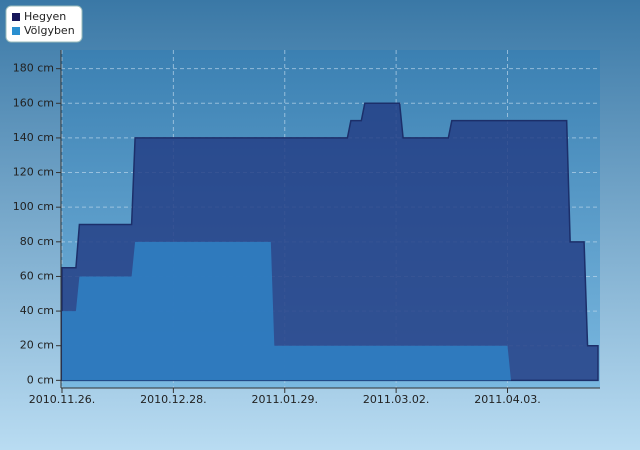 The height and width of the screenshot is (450, 640). What do you see at coordinates (49, 30) in the screenshot?
I see `legend-label: Völgyben` at bounding box center [49, 30].